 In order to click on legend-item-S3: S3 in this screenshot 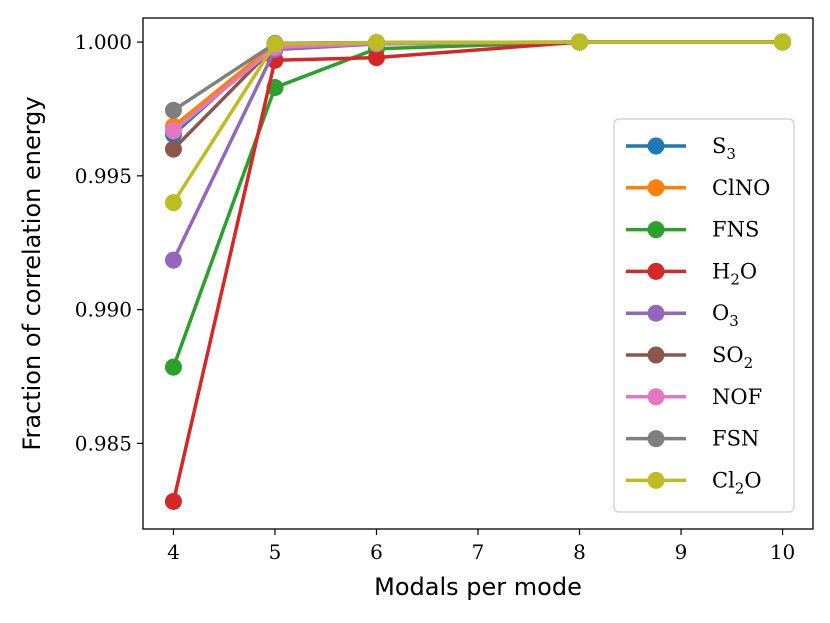, I will do `click(681, 148)`.